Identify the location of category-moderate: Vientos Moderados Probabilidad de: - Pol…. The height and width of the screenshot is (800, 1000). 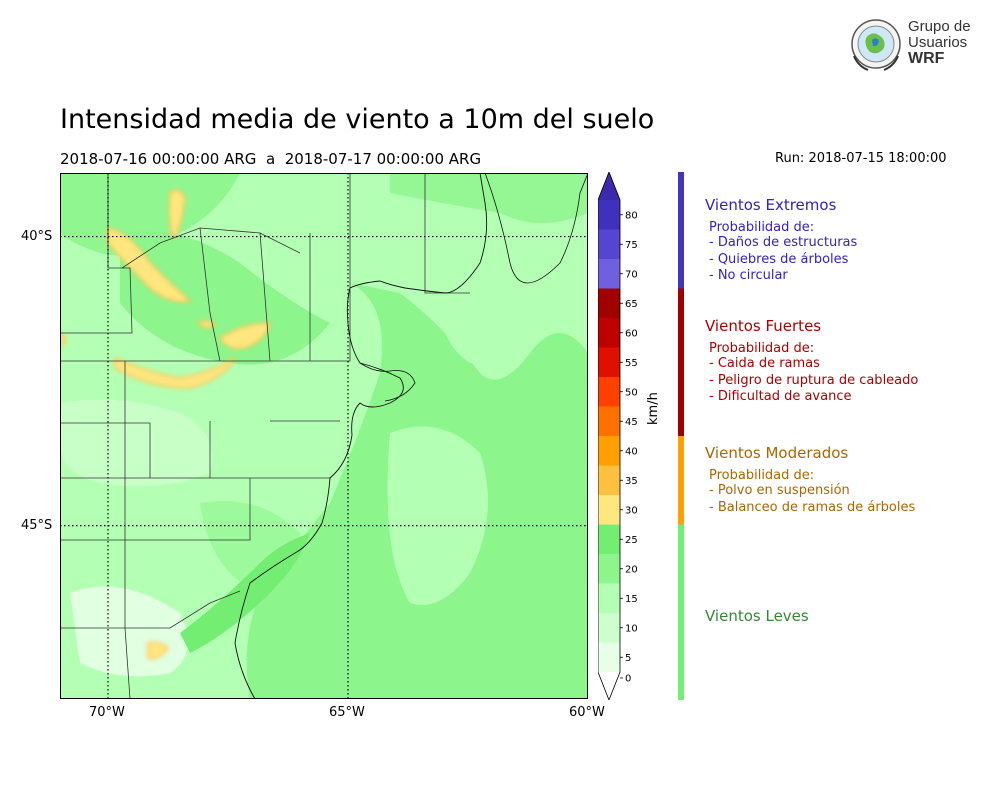
(810, 480).